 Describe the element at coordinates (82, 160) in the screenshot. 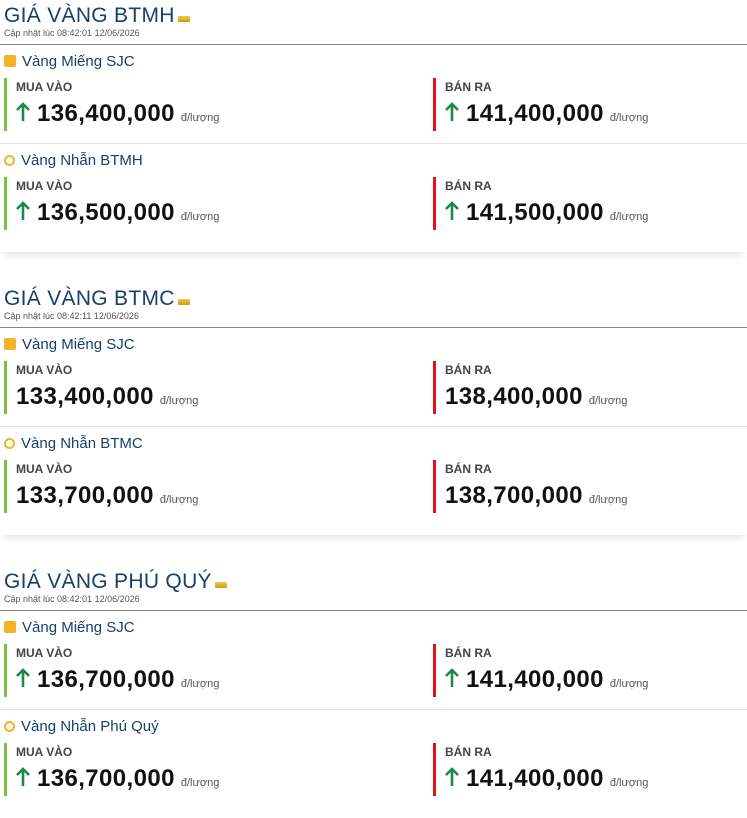

I see `product-name-text: Vàng Nhẫn BTMH` at that location.